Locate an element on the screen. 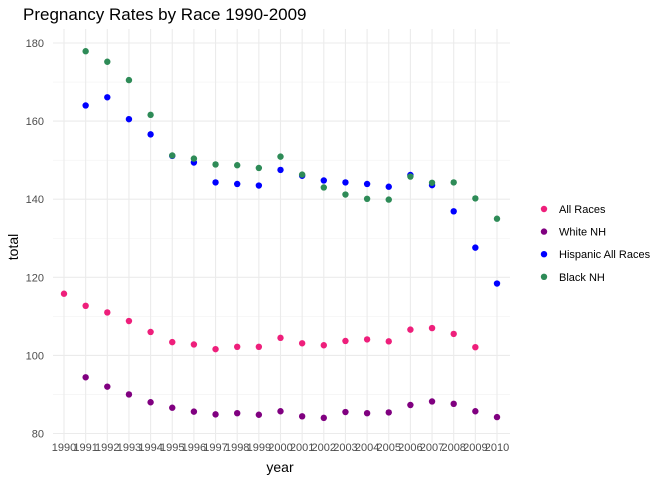  x-tick-label: 2009 is located at coordinates (475, 448).